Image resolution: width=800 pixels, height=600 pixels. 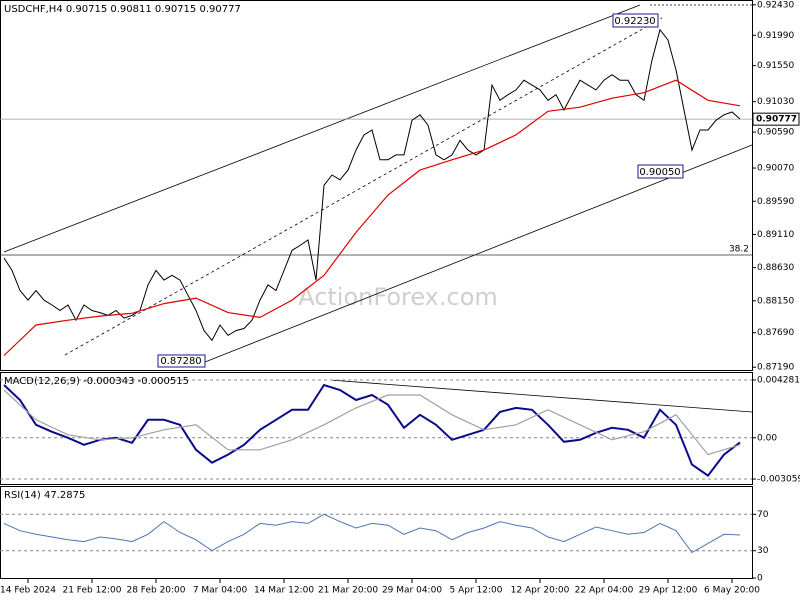 What do you see at coordinates (775, 202) in the screenshot?
I see `y-tick-label: 0.89590` at bounding box center [775, 202].